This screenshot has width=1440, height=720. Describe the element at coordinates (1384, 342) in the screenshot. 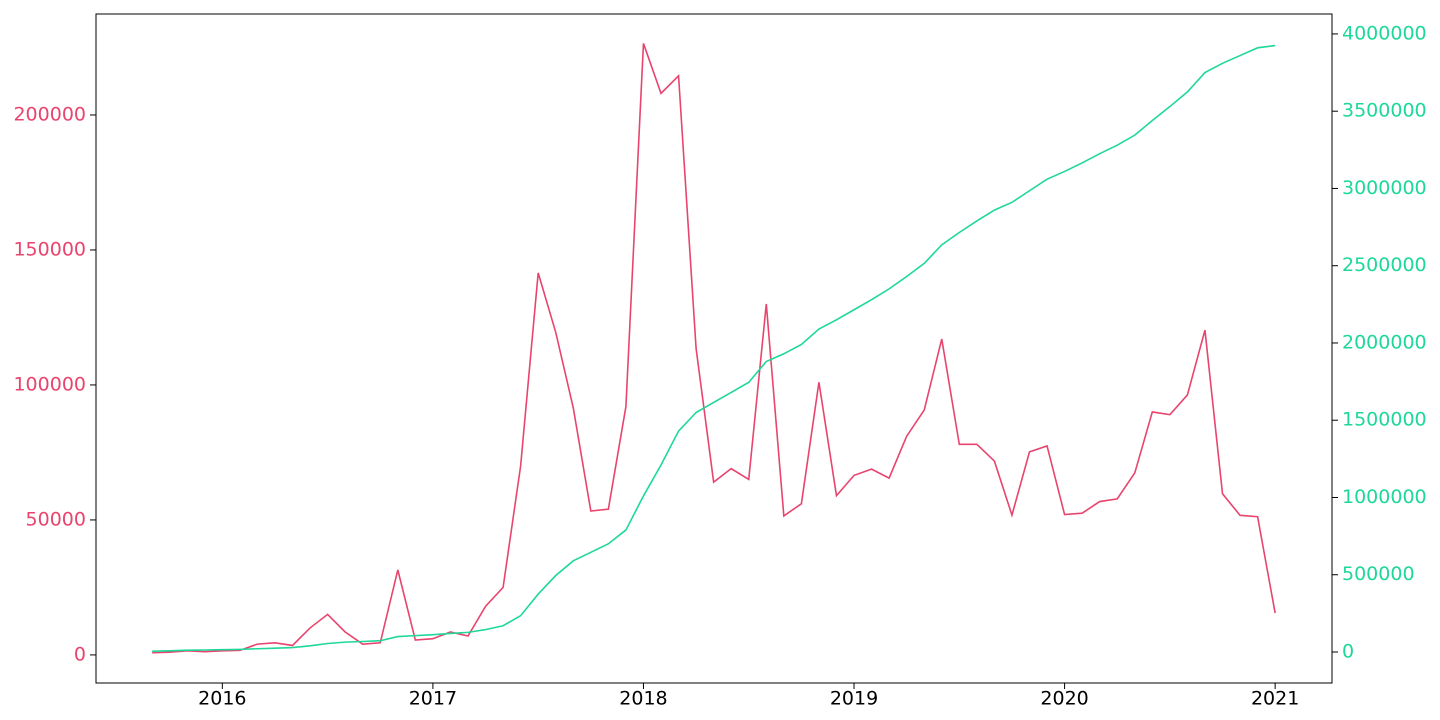

I see `y2-tick-label: 2000000` at that location.